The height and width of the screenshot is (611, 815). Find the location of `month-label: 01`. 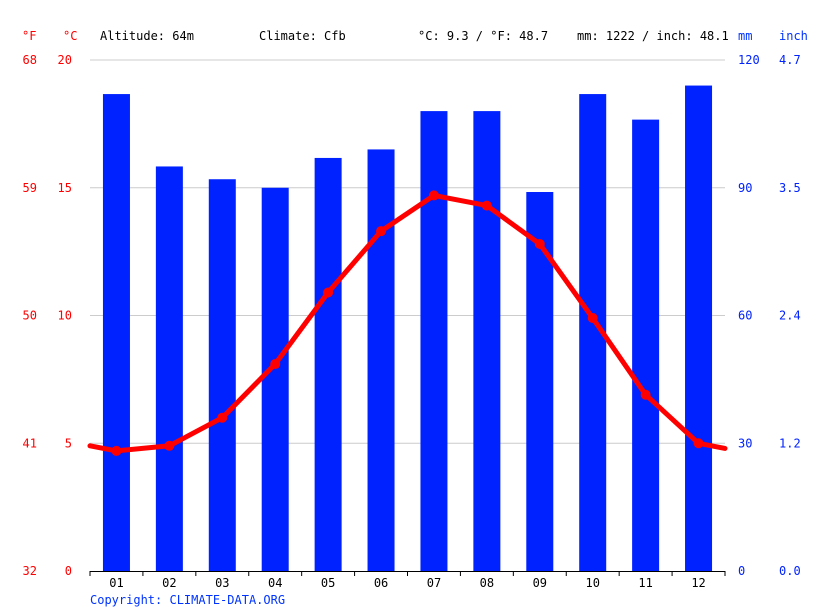

month-label: 01 is located at coordinates (116, 583).